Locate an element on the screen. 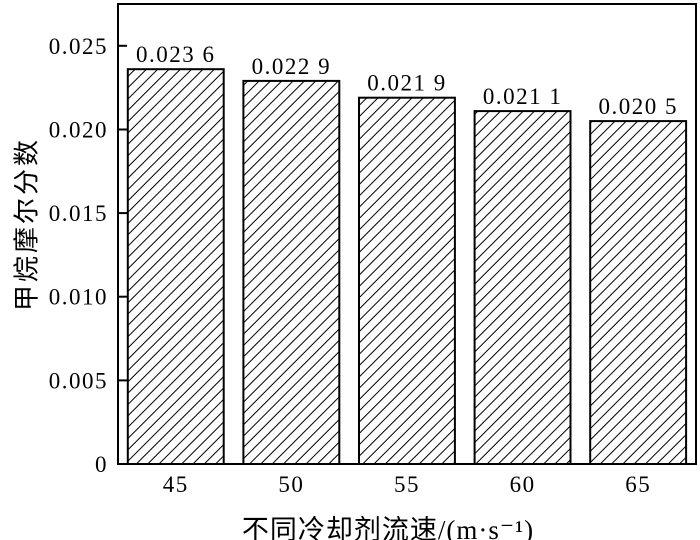  y-origin-label: 0 is located at coordinates (101, 464).